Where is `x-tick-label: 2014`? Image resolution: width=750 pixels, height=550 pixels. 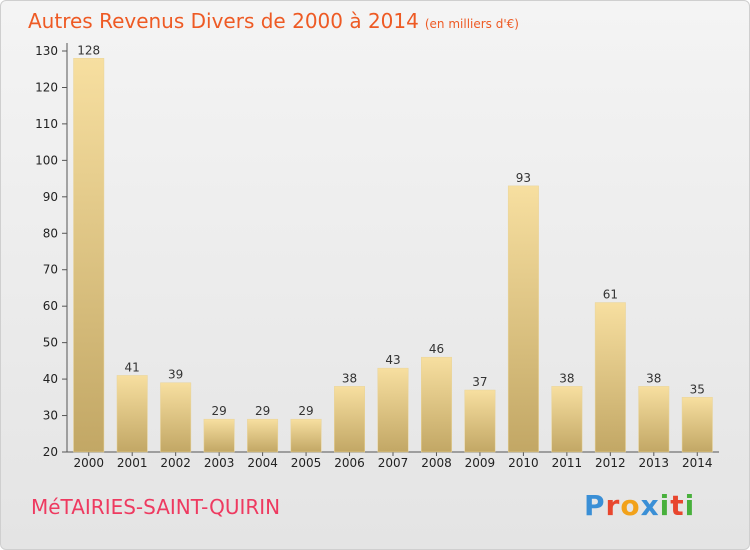
x-tick-label: 2014 is located at coordinates (697, 463).